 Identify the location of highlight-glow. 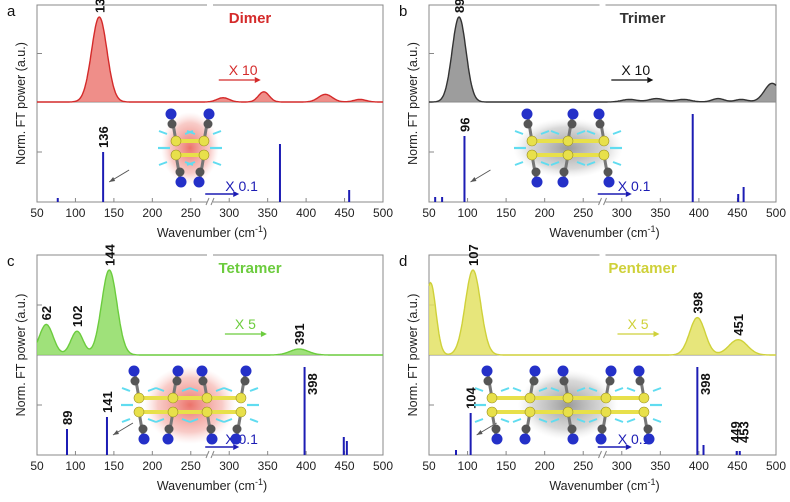
(568, 148).